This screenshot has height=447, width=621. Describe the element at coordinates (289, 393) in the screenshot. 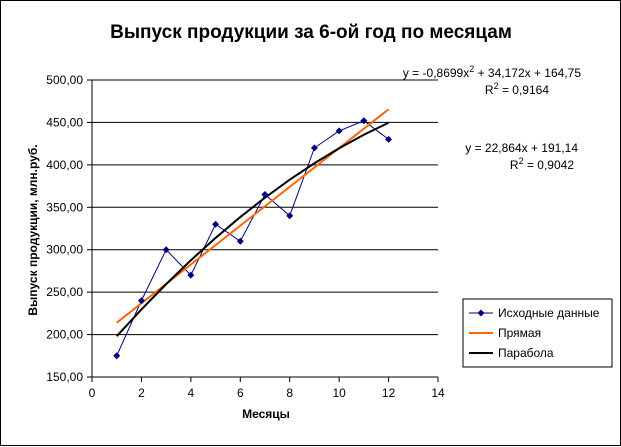

I see `x-tick-label: 8` at that location.